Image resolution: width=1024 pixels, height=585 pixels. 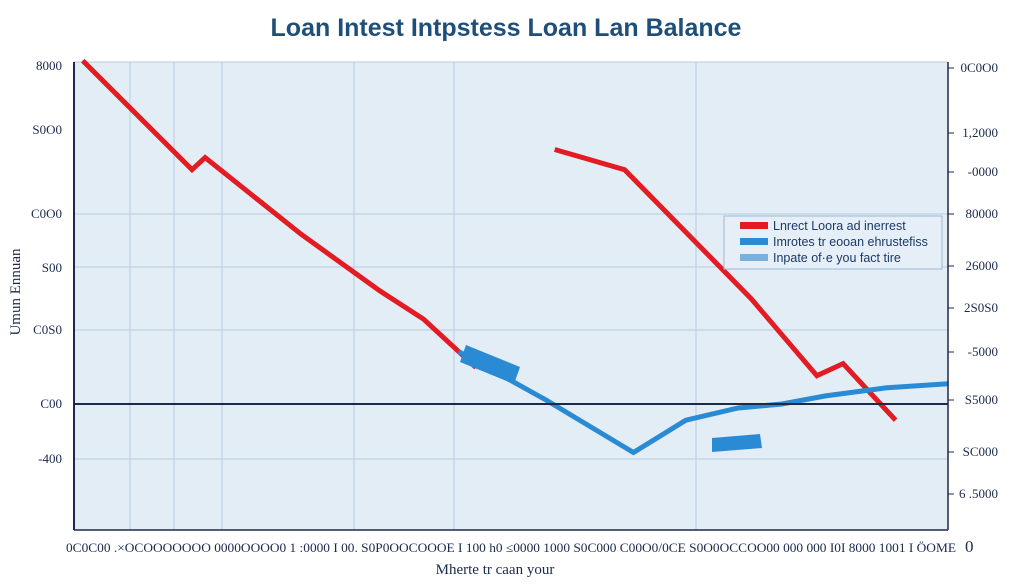 What do you see at coordinates (46, 213) in the screenshot?
I see `left-axis-tick-label: C0O0` at bounding box center [46, 213].